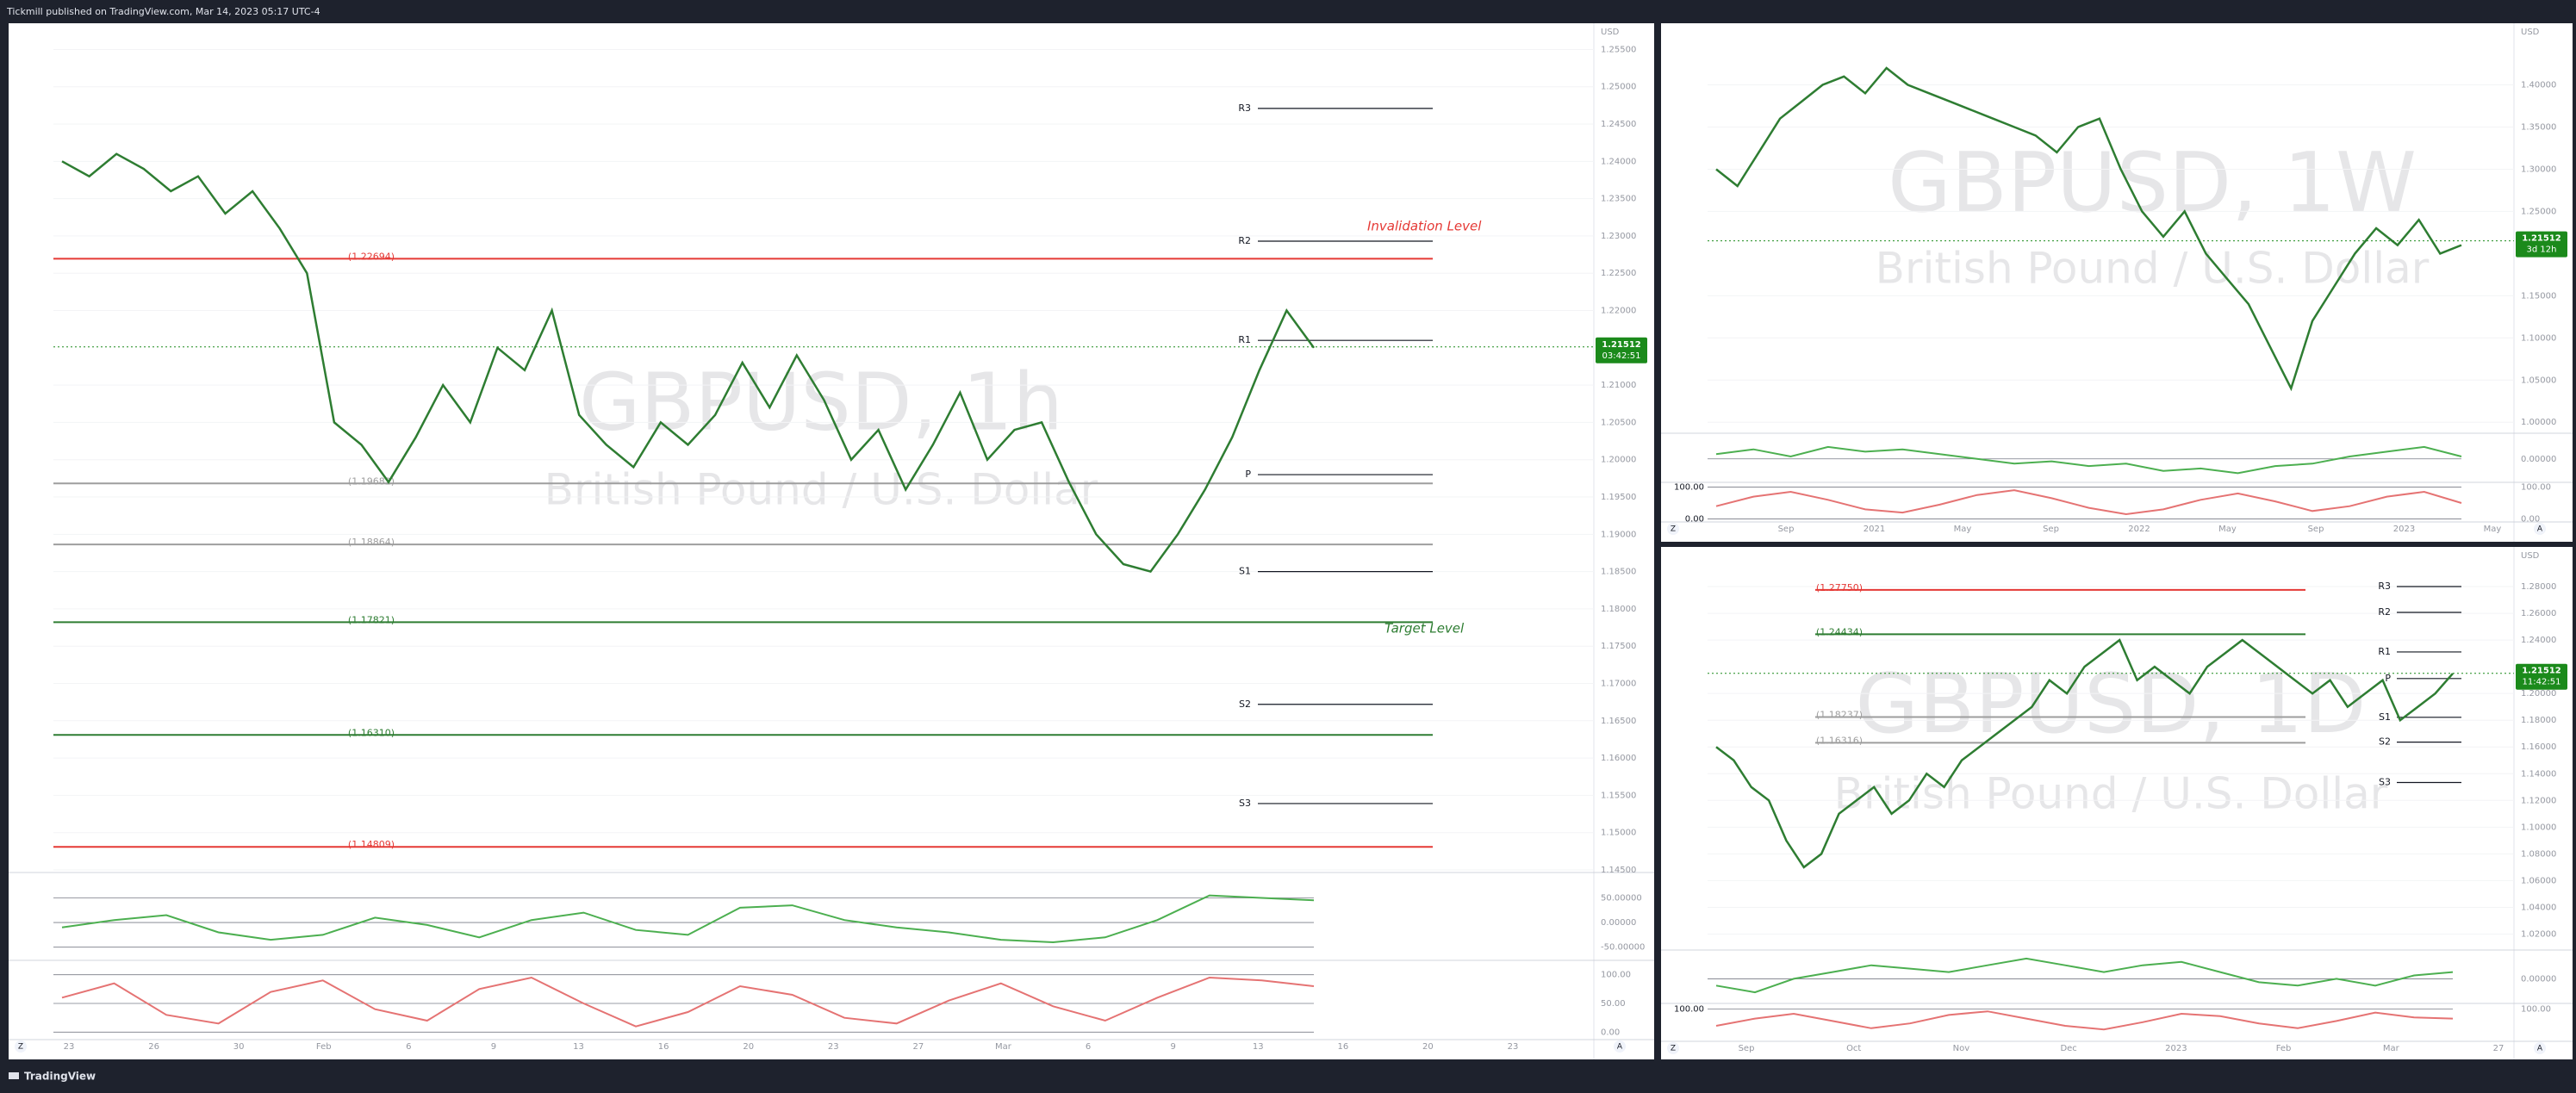 This screenshot has height=1093, width=2576. What do you see at coordinates (1619, 49) in the screenshot?
I see `price-tick-label: 1.25500` at bounding box center [1619, 49].